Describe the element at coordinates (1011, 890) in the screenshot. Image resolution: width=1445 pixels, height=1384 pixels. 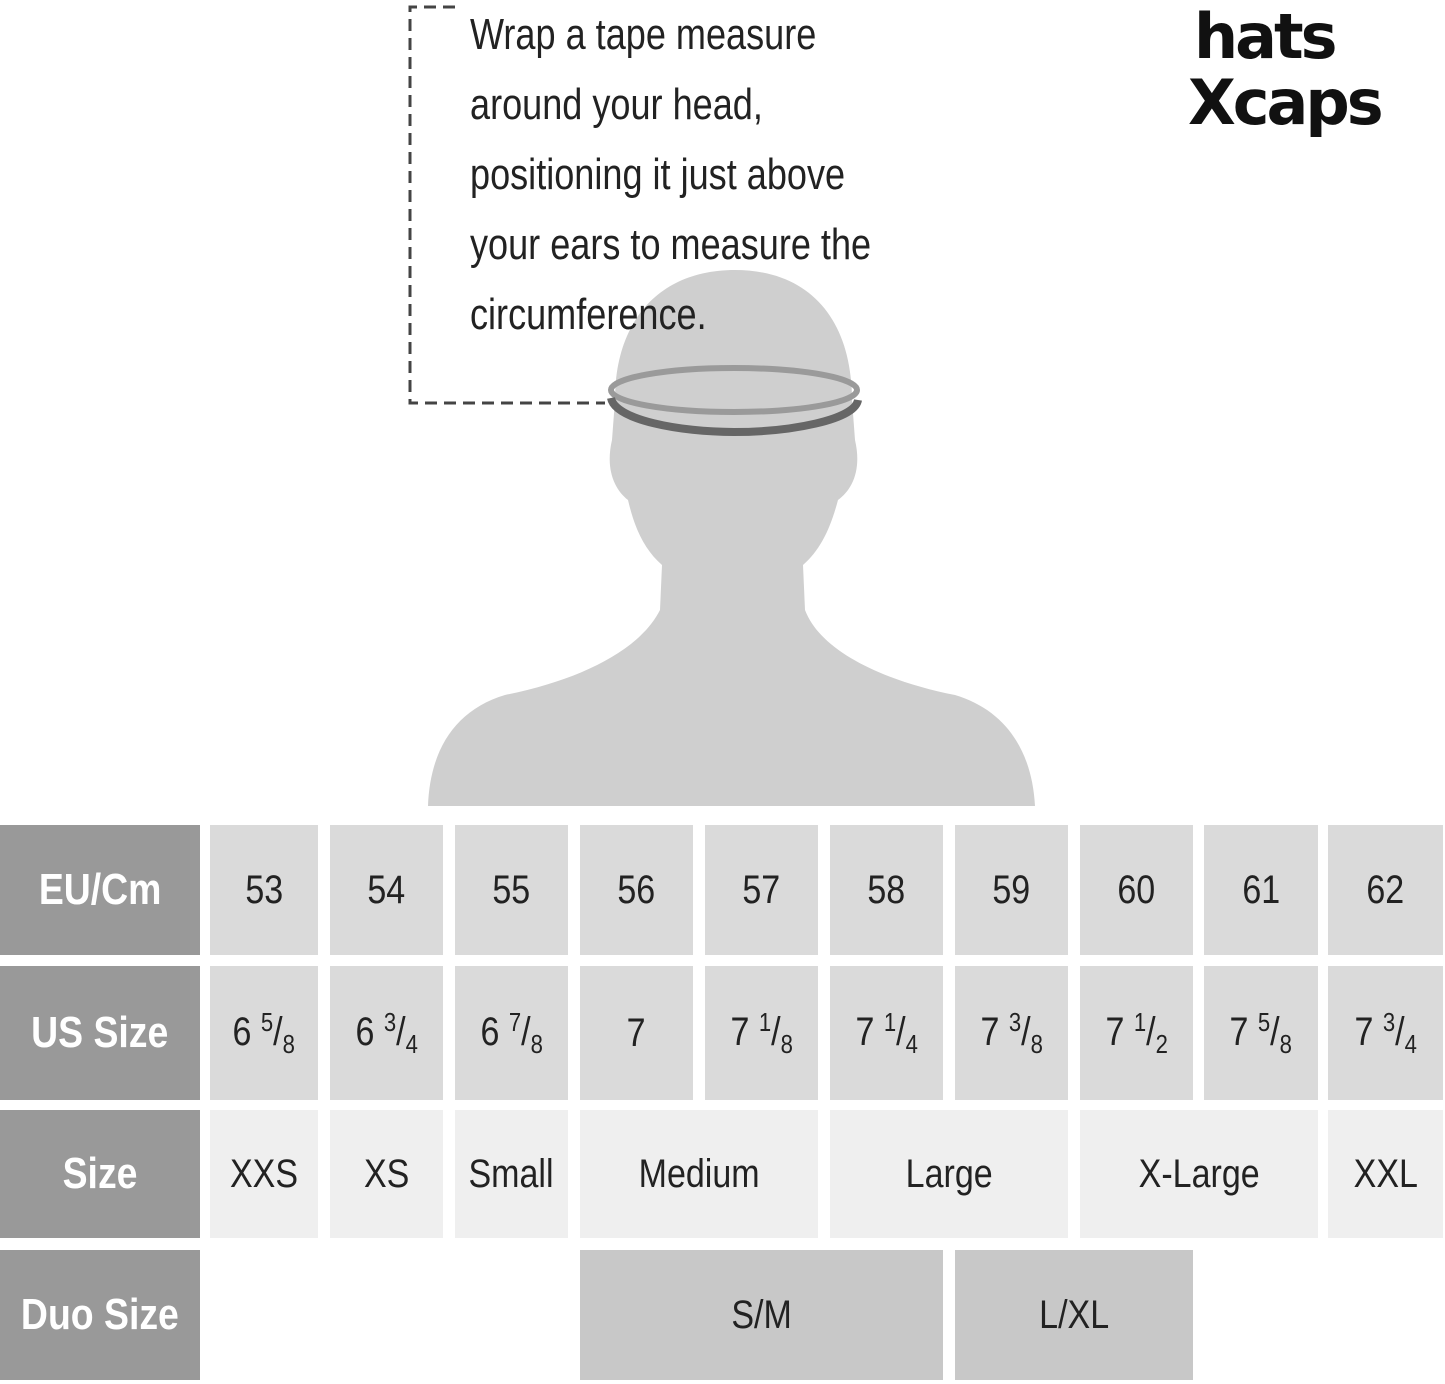
I see `eu-cm-cell: 59` at that location.